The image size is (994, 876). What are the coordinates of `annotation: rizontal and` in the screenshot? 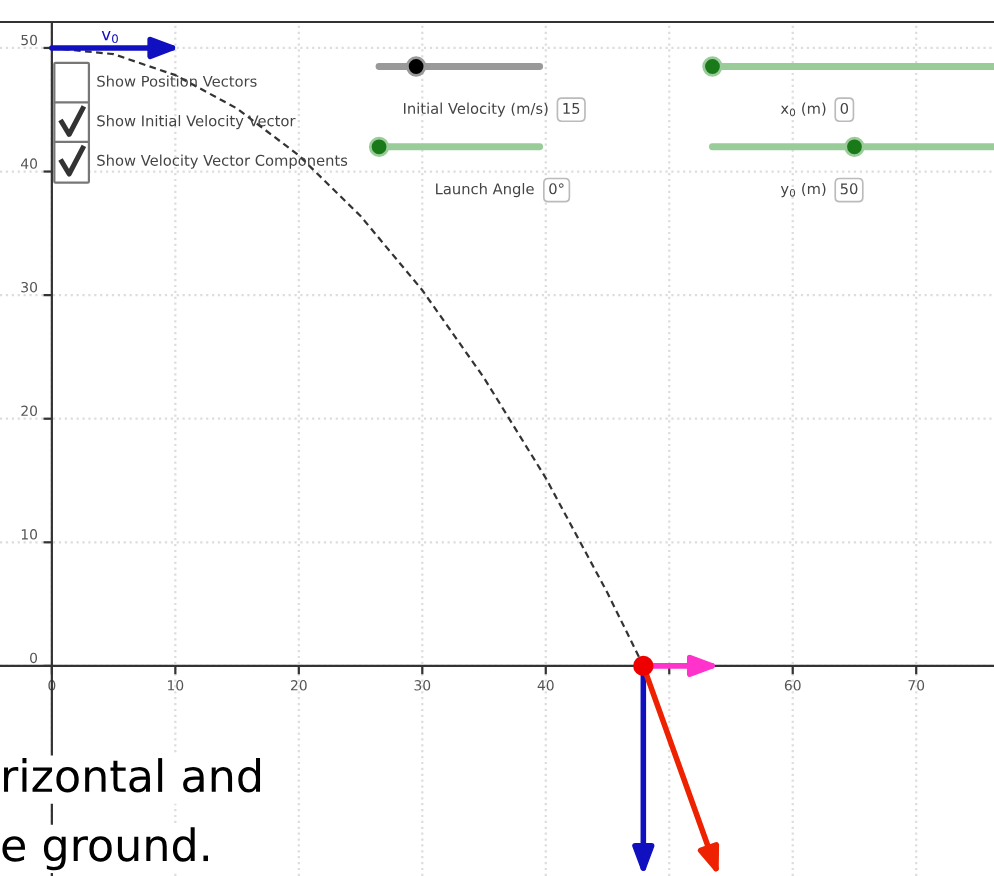 It's located at (132, 775).